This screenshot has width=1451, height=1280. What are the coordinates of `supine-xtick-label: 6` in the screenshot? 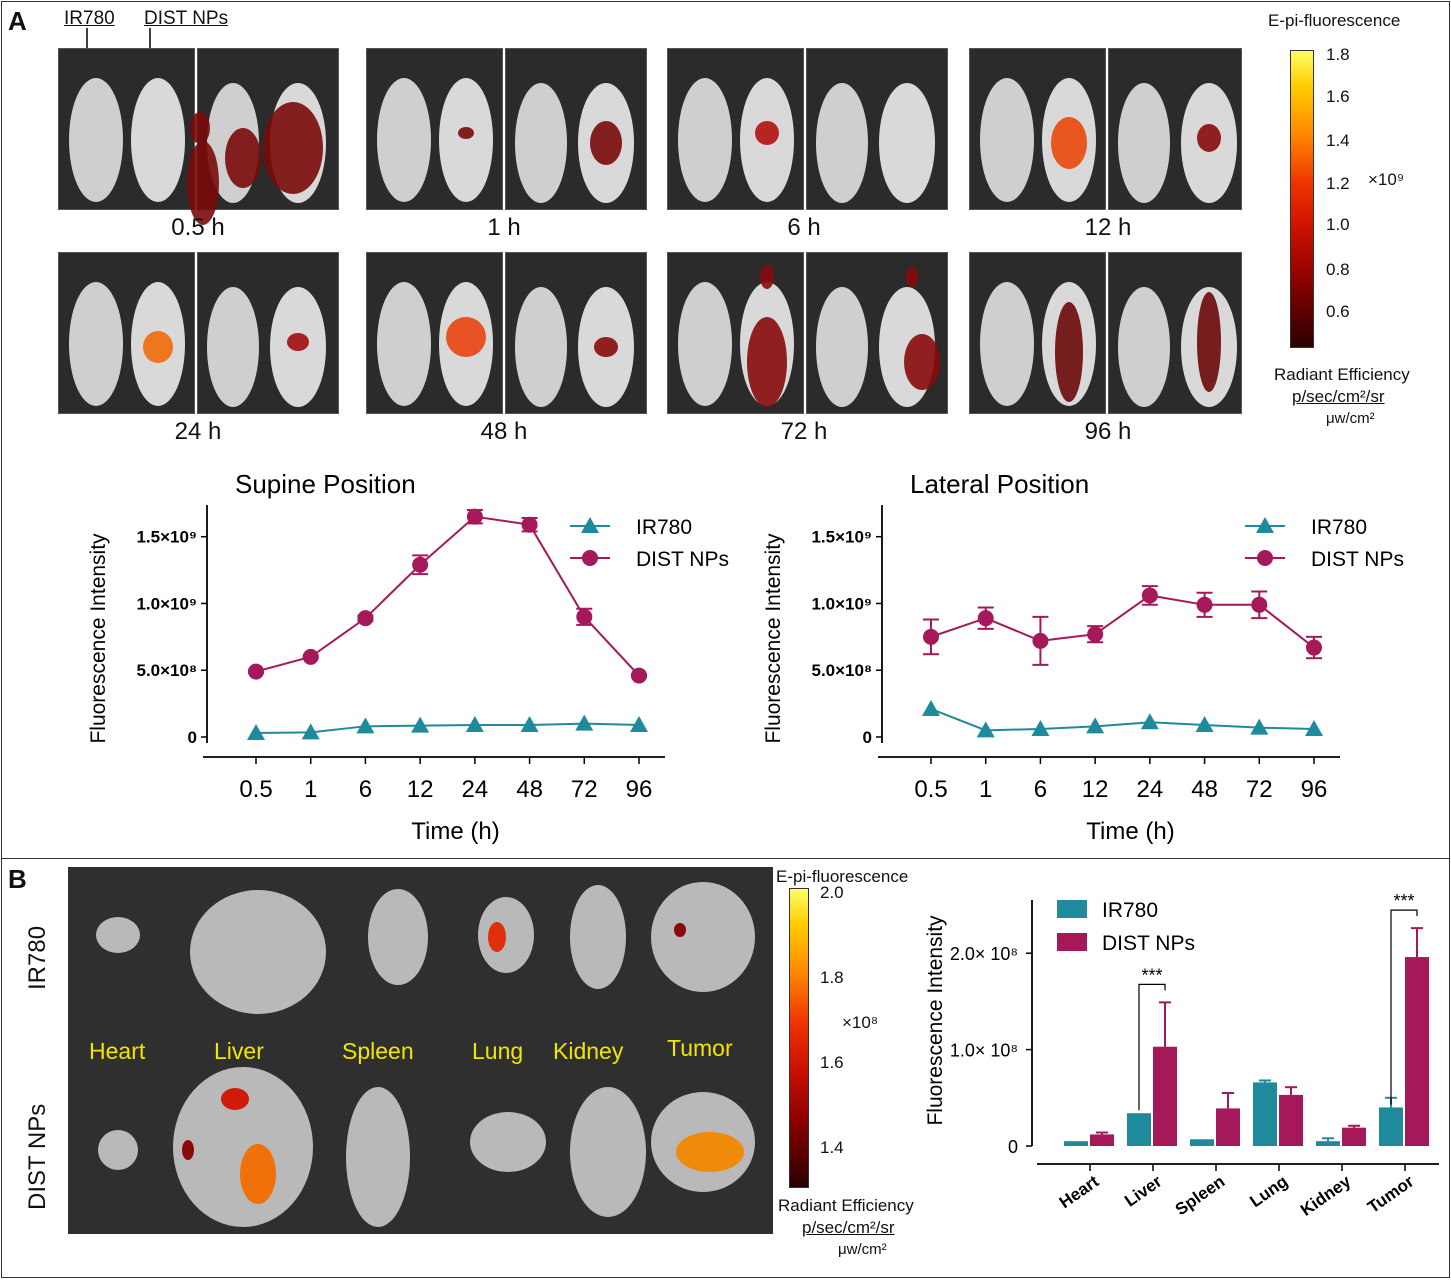 It's located at (365, 789).